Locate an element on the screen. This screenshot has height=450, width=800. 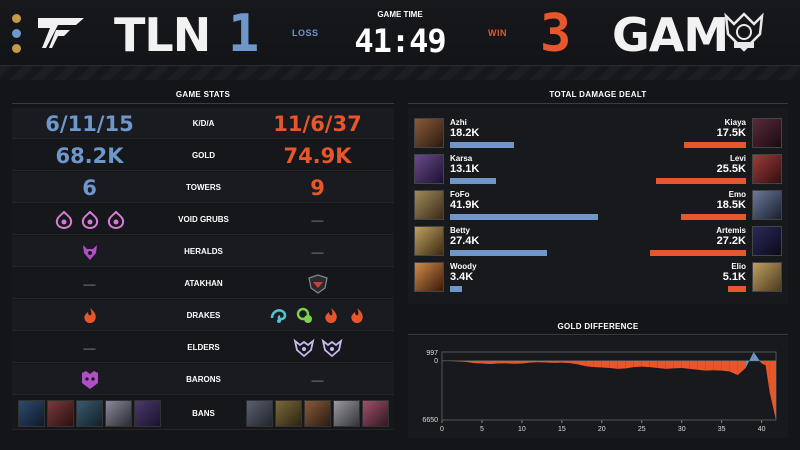
gold-diff-panel: 997 0 6650 0 5 10 15 20 25 30 35 40 is located at coordinates (598, 387).